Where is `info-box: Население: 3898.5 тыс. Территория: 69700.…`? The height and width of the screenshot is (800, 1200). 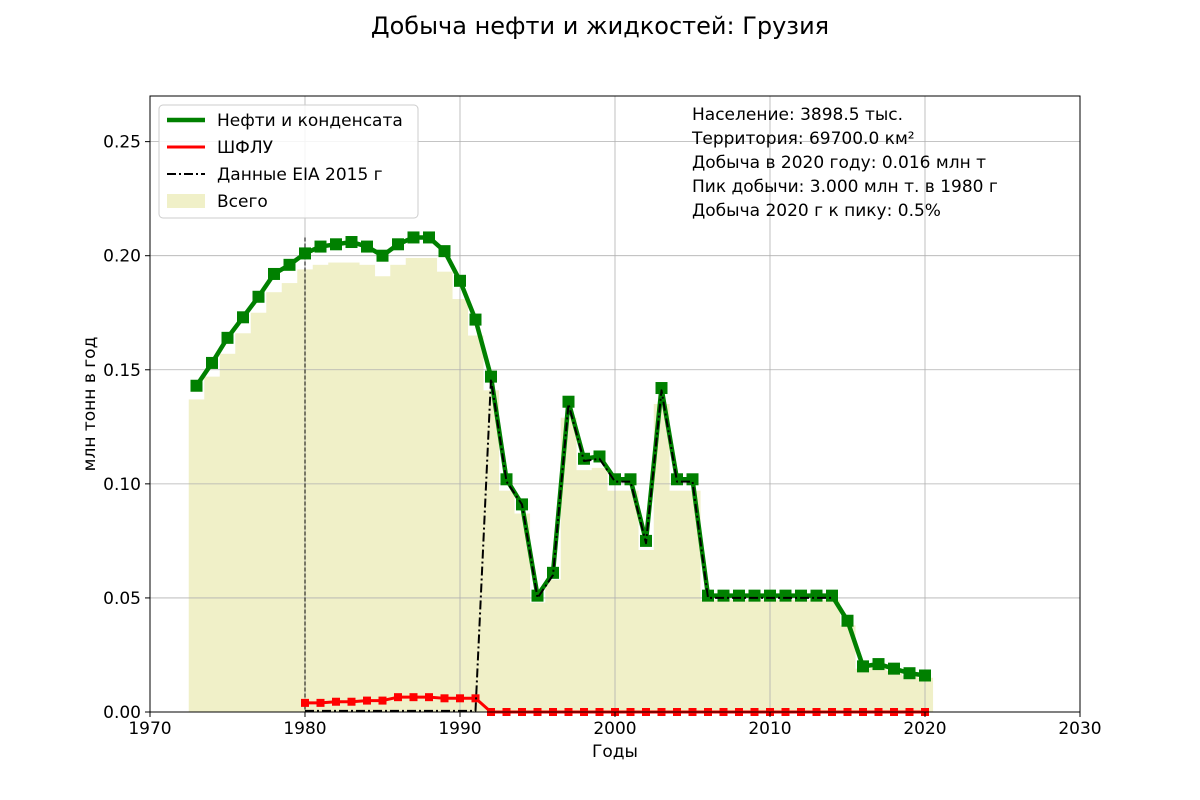
info-box: Население: 3898.5 тыс. Территория: 69700.… is located at coordinates (844, 163).